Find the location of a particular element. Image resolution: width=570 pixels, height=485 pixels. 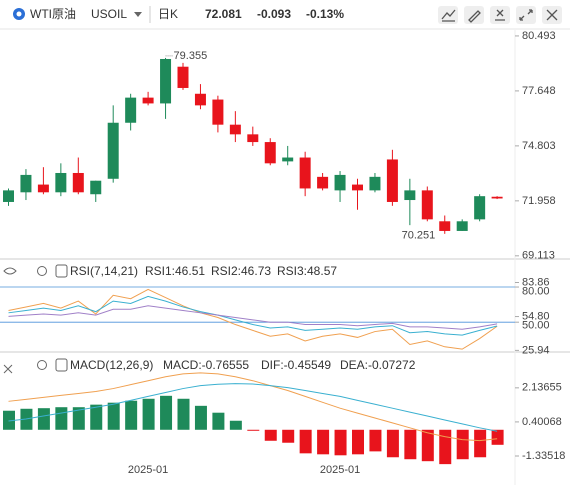

y-tick-label: 2.13655 is located at coordinates (542, 388).